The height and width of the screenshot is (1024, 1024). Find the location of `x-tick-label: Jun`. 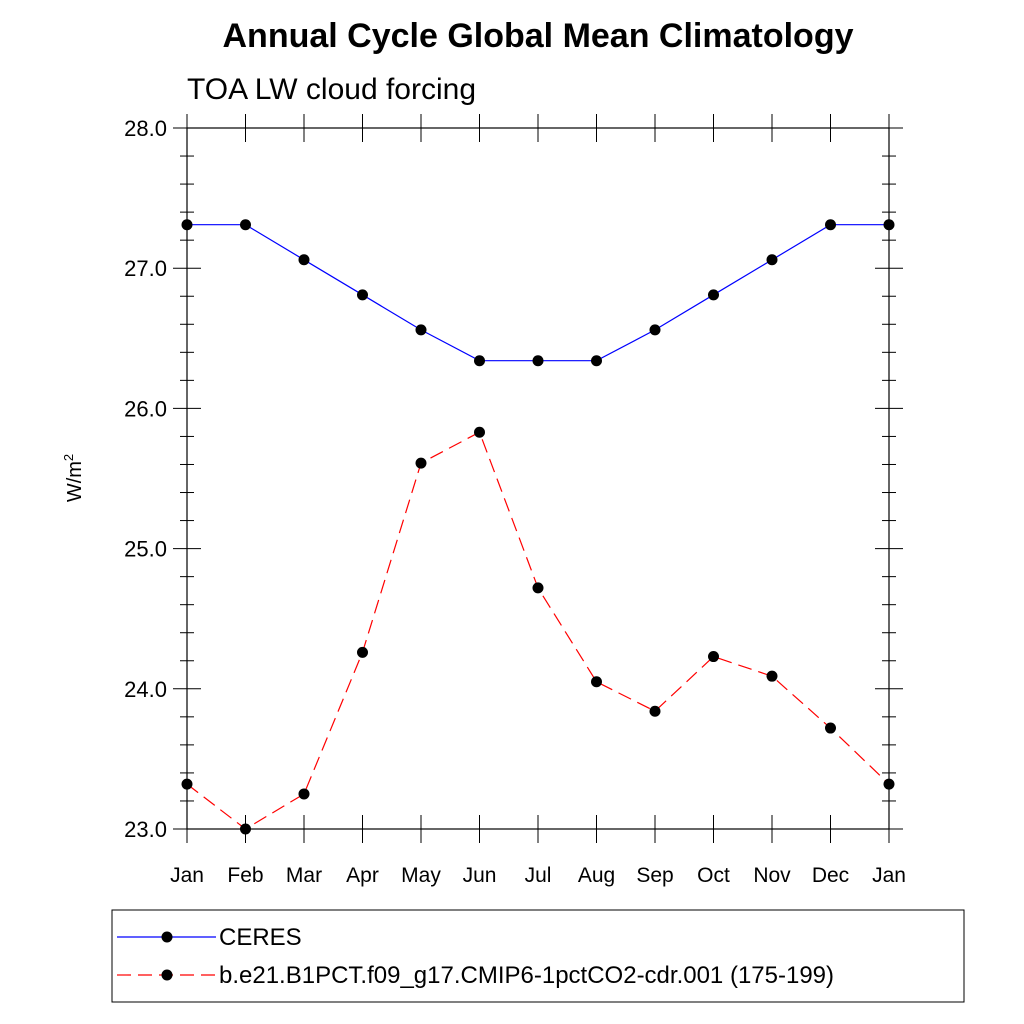

x-tick-label: Jun is located at coordinates (480, 875).